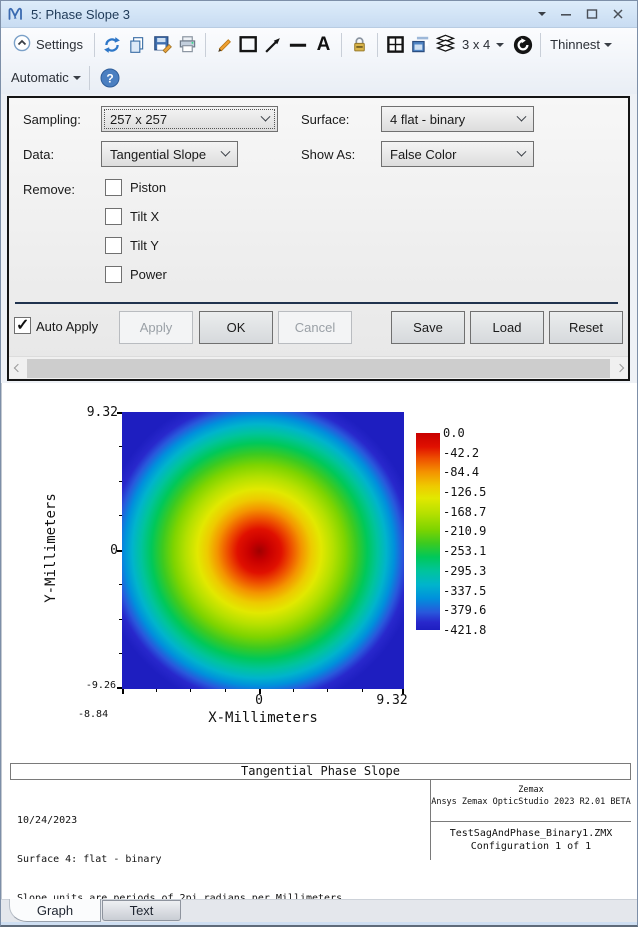 The height and width of the screenshot is (927, 638). What do you see at coordinates (47, 820) in the screenshot?
I see `footer-date: 10/24/2023` at bounding box center [47, 820].